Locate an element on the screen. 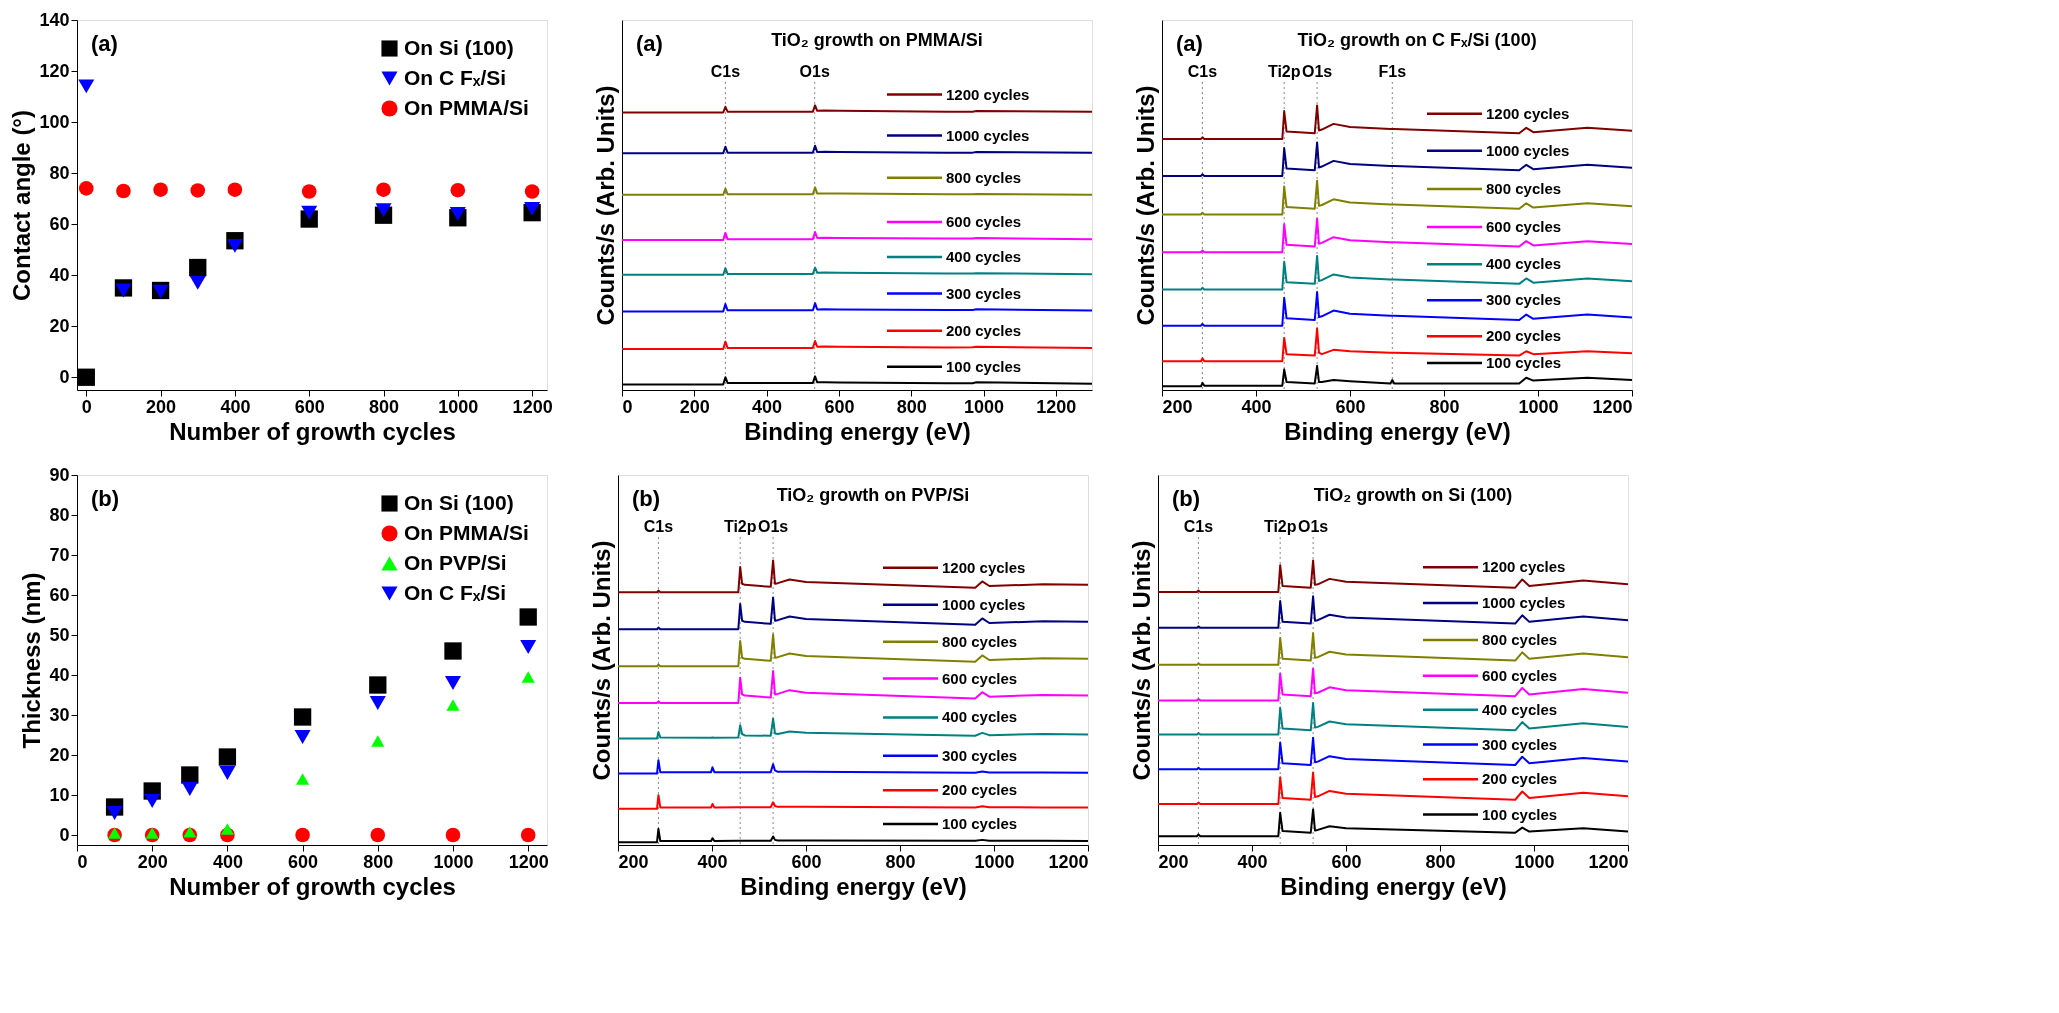 The height and width of the screenshot is (1013, 2059). y-axis-title: Counts/s (Arb. Units) is located at coordinates (605, 205).